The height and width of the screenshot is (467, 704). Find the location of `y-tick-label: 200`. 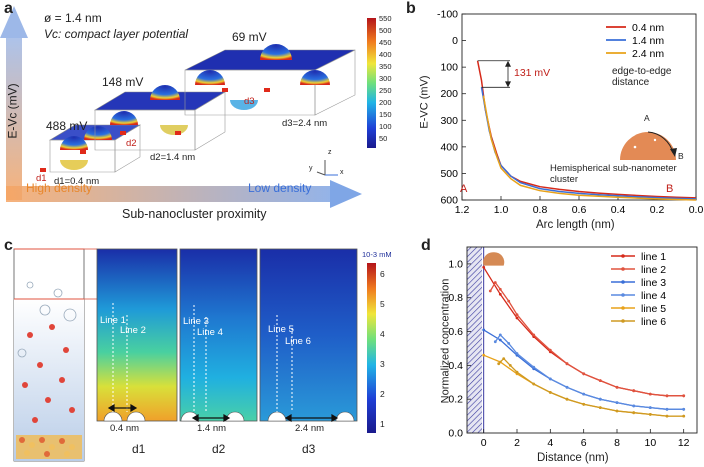

y-tick-label: 200 is located at coordinates (449, 94).